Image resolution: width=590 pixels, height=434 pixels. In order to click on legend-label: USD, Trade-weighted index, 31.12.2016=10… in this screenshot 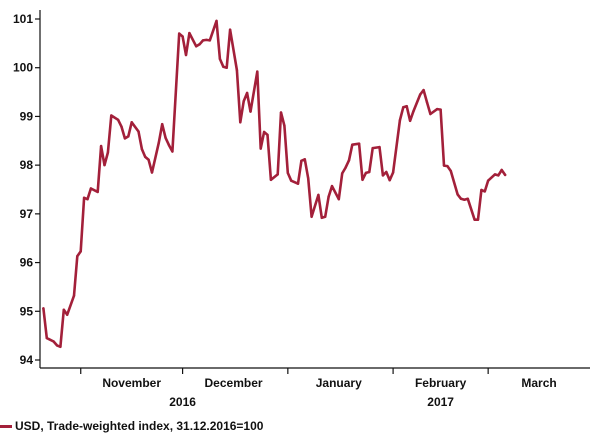, I will do `click(139, 426)`.